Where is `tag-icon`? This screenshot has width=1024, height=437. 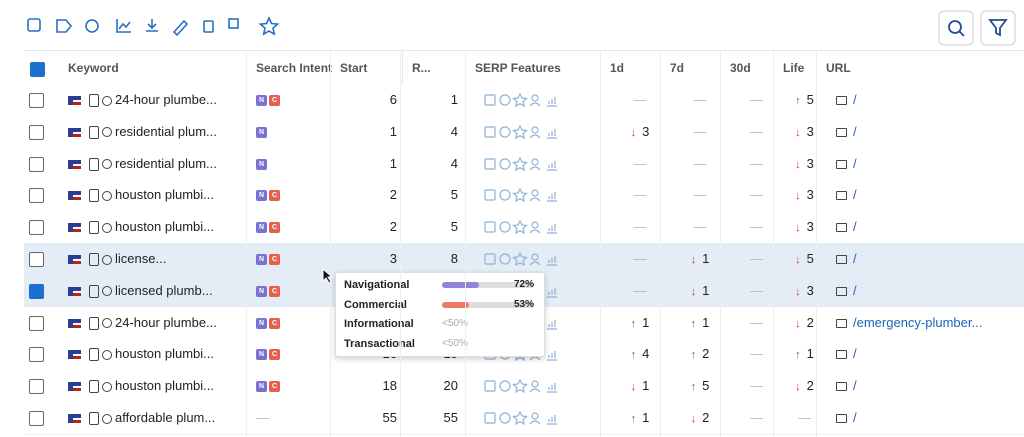
tag-icon is located at coordinates (64, 26).